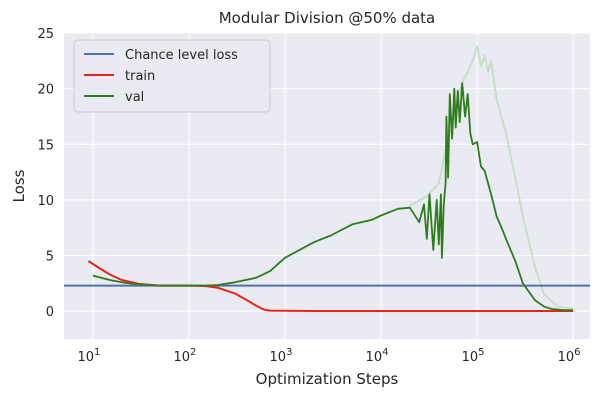 The image size is (612, 400). Describe the element at coordinates (473, 356) in the screenshot. I see `x-tick-label: 10⁵` at that location.